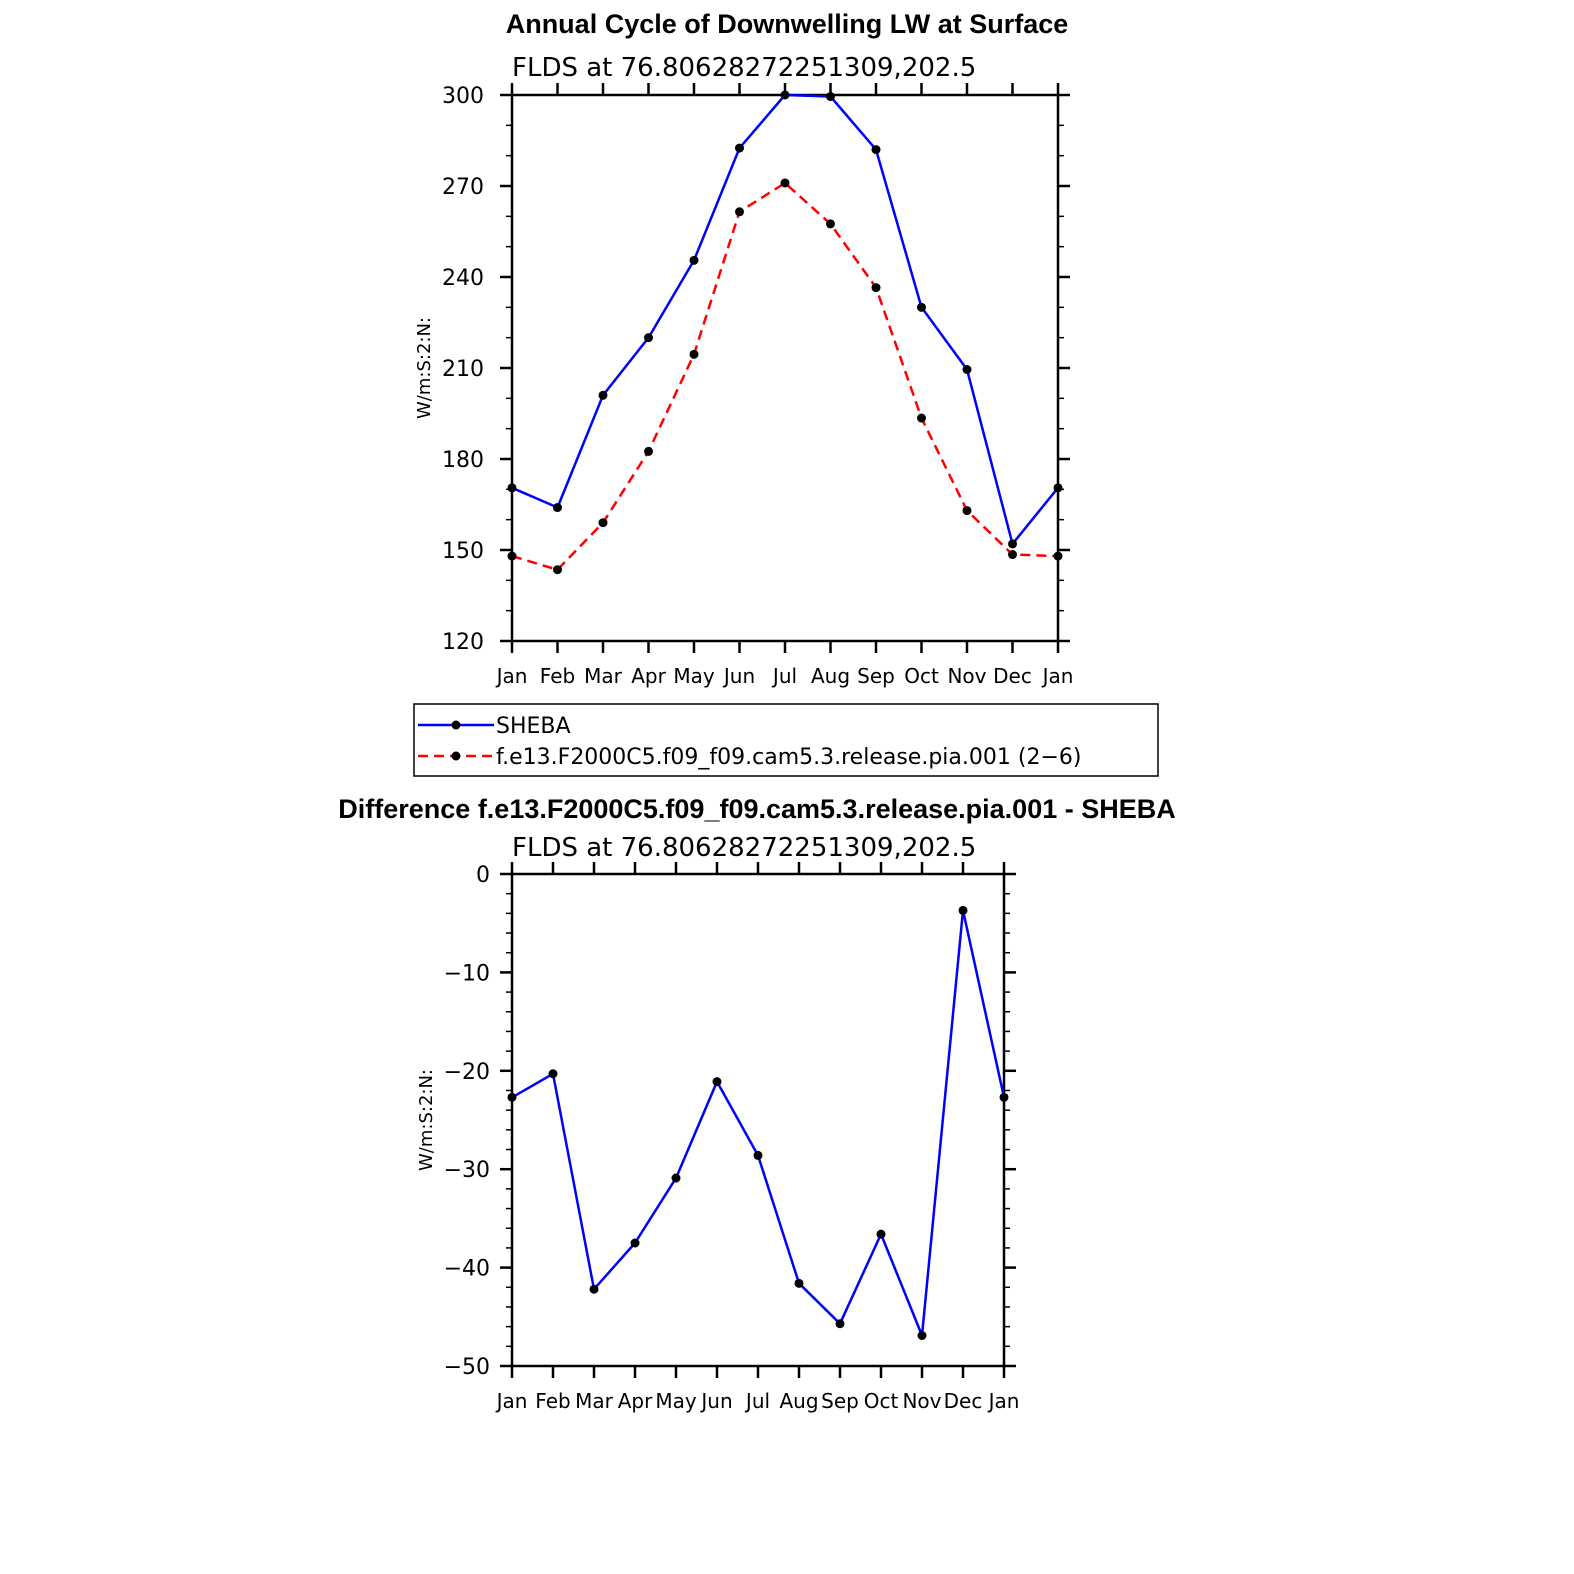  What do you see at coordinates (463, 369) in the screenshot?
I see `y-tick-labels: 120 150 180 210 240 270 300` at bounding box center [463, 369].